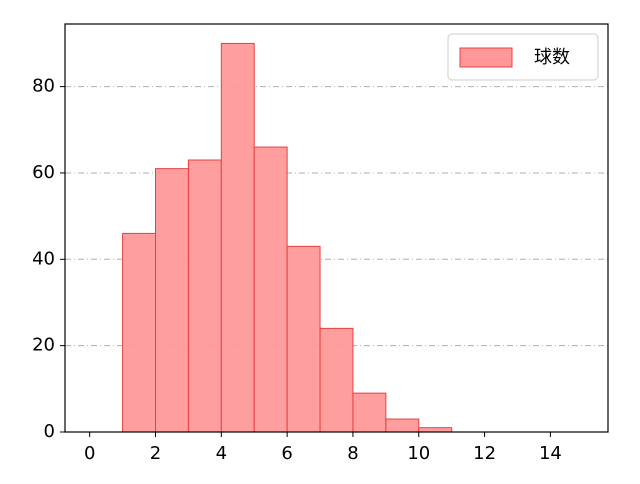  I want to click on legend-swatch, so click(486, 57).